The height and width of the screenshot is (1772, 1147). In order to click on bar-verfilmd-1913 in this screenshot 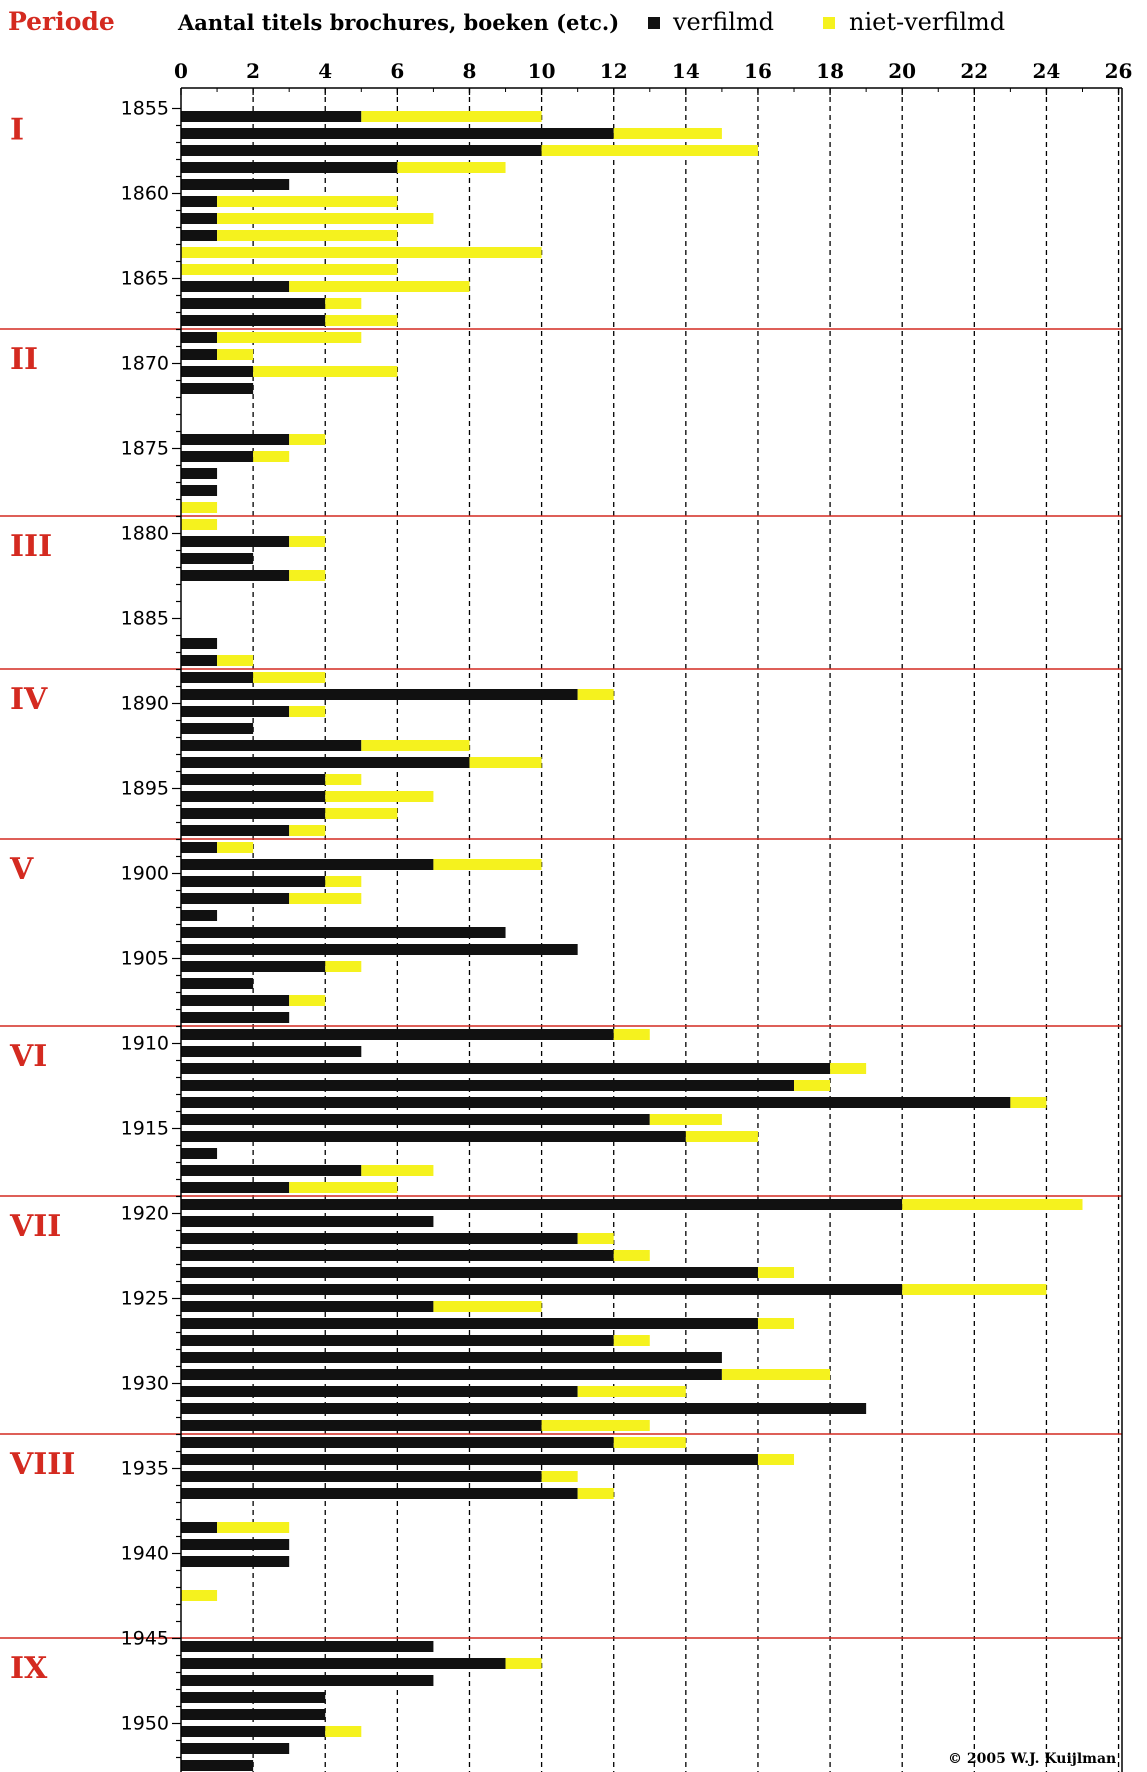, I will do `click(596, 1102)`.